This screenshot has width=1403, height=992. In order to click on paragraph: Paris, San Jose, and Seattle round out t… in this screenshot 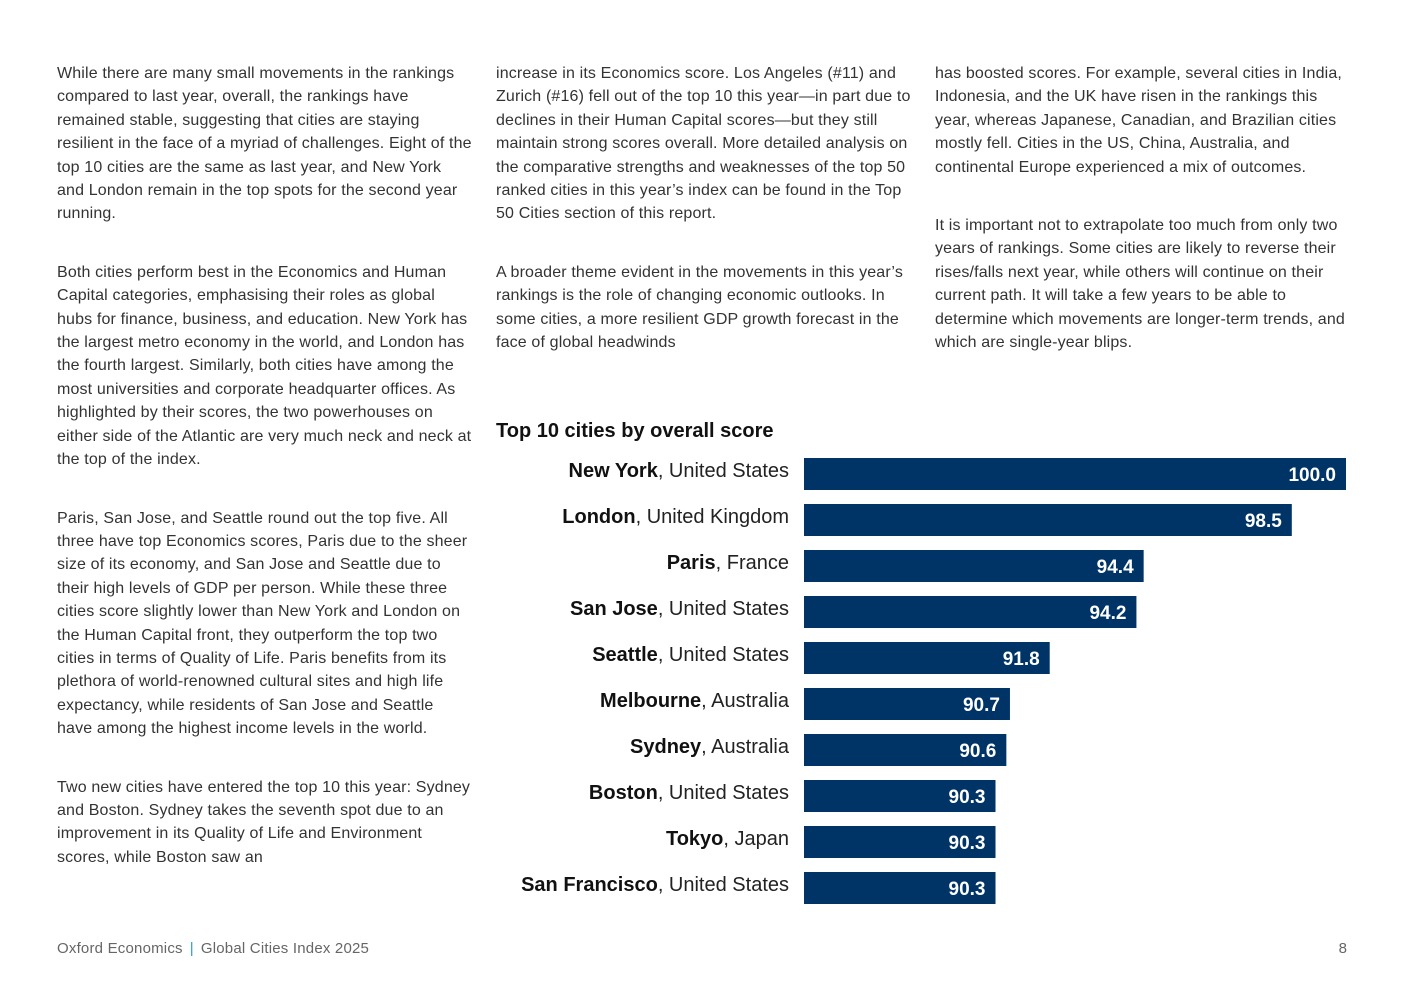, I will do `click(262, 623)`.